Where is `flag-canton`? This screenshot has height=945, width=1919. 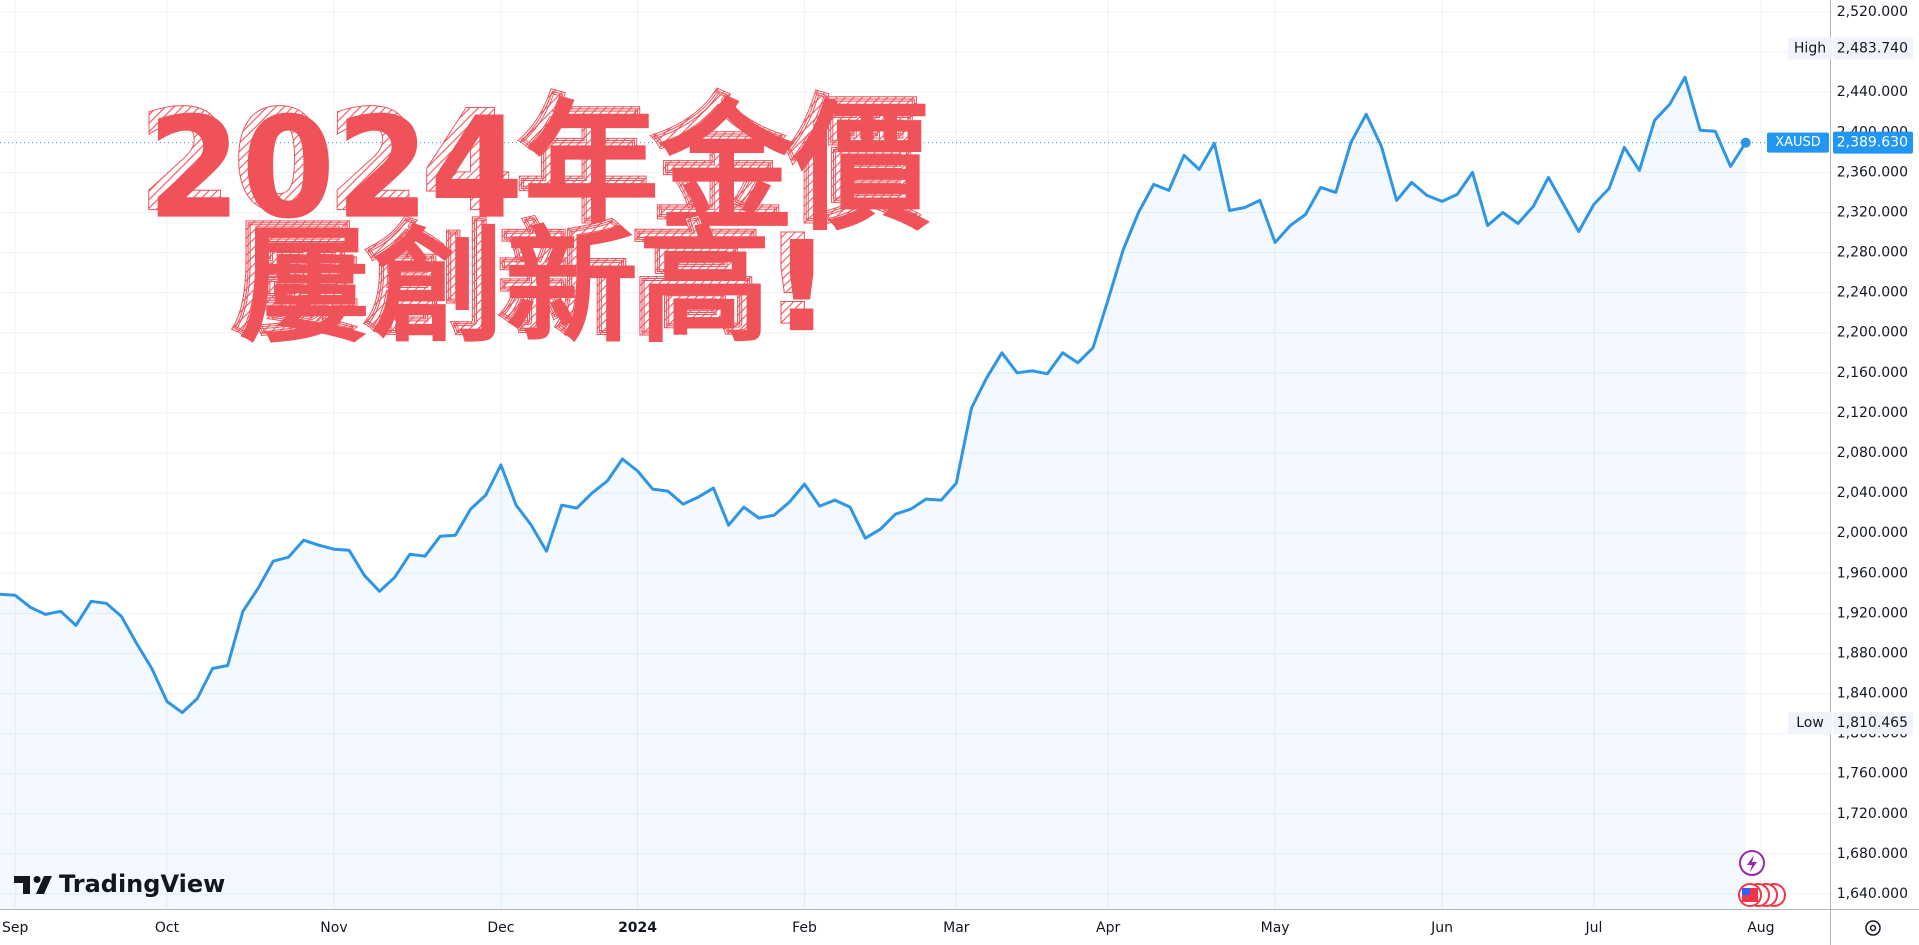 flag-canton is located at coordinates (1746, 891).